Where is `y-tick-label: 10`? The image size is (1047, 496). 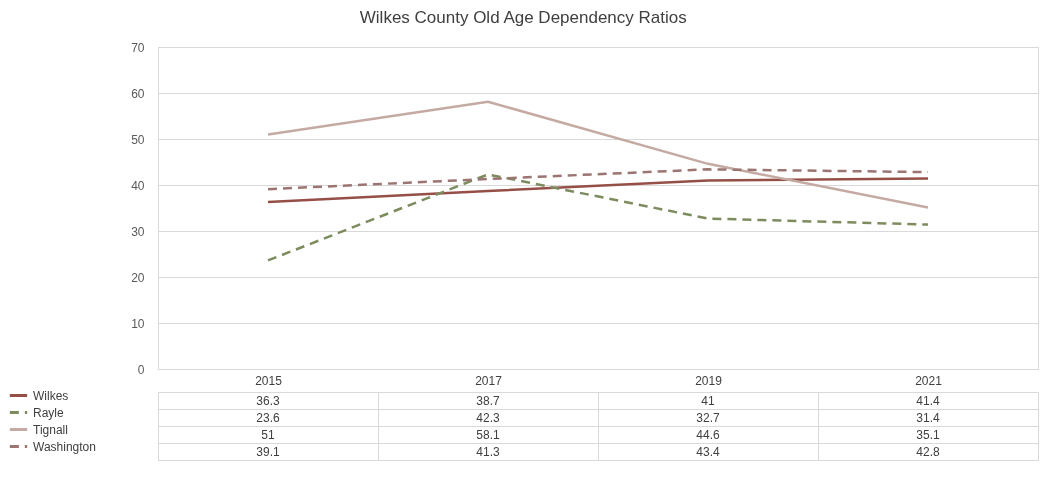
y-tick-label: 10 is located at coordinates (138, 323).